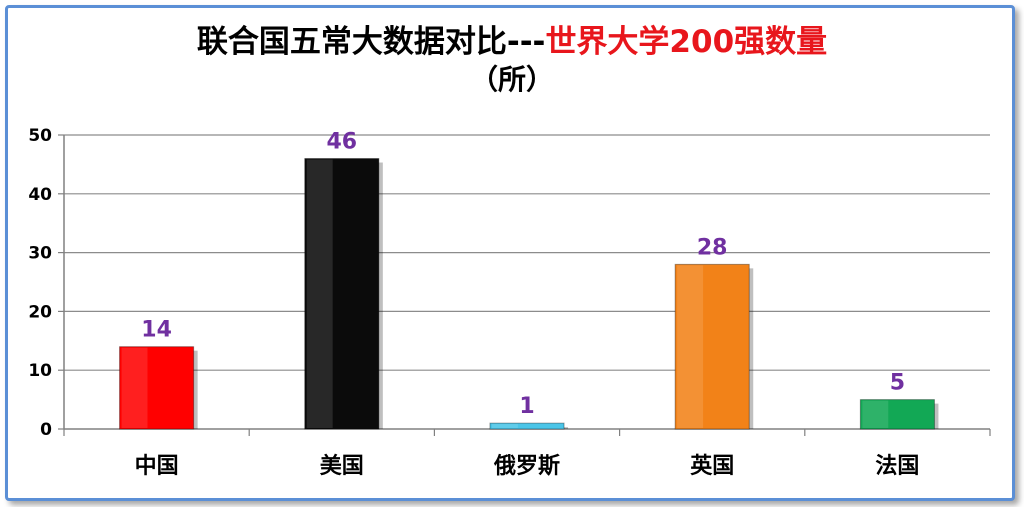  Describe the element at coordinates (40, 136) in the screenshot. I see `y-tick-label-50: 50` at that location.